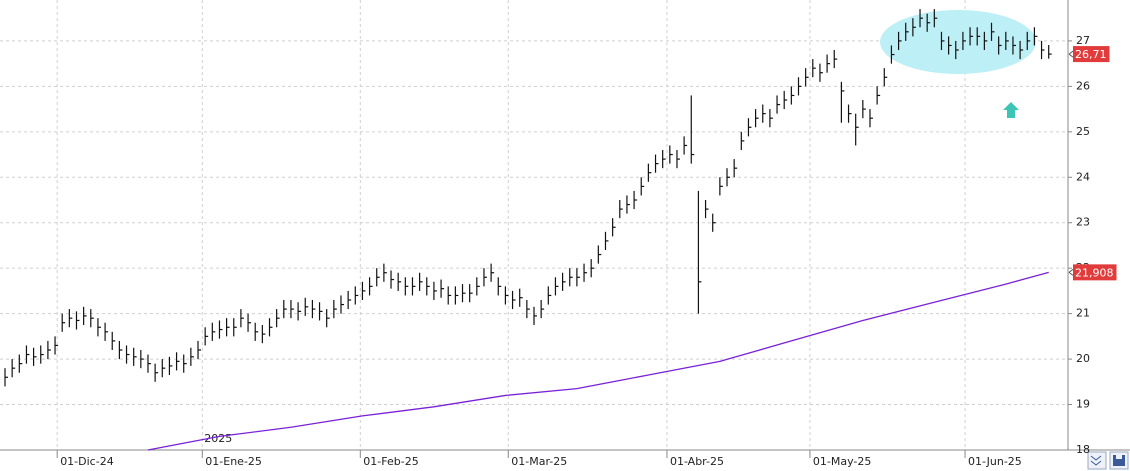 This screenshot has height=471, width=1130. Describe the element at coordinates (1083, 404) in the screenshot. I see `y-tick-label: 19` at that location.